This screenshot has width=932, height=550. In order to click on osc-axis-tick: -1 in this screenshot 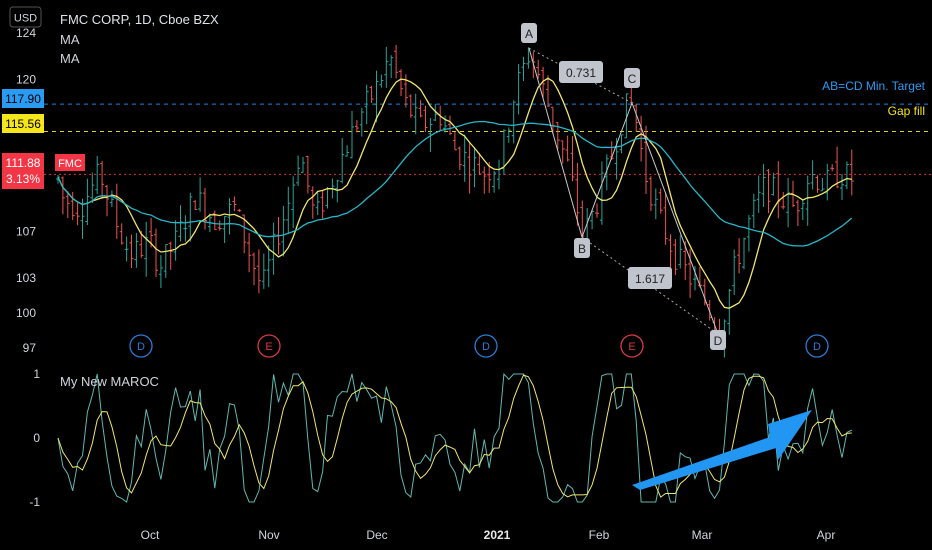, I will do `click(34, 502)`.